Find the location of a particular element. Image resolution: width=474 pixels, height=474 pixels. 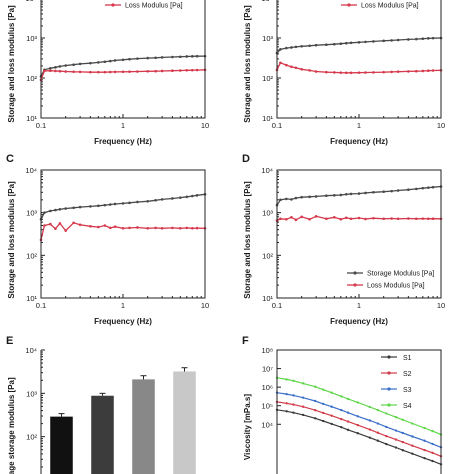

y-tick-label: 10¹ is located at coordinates (267, 118).